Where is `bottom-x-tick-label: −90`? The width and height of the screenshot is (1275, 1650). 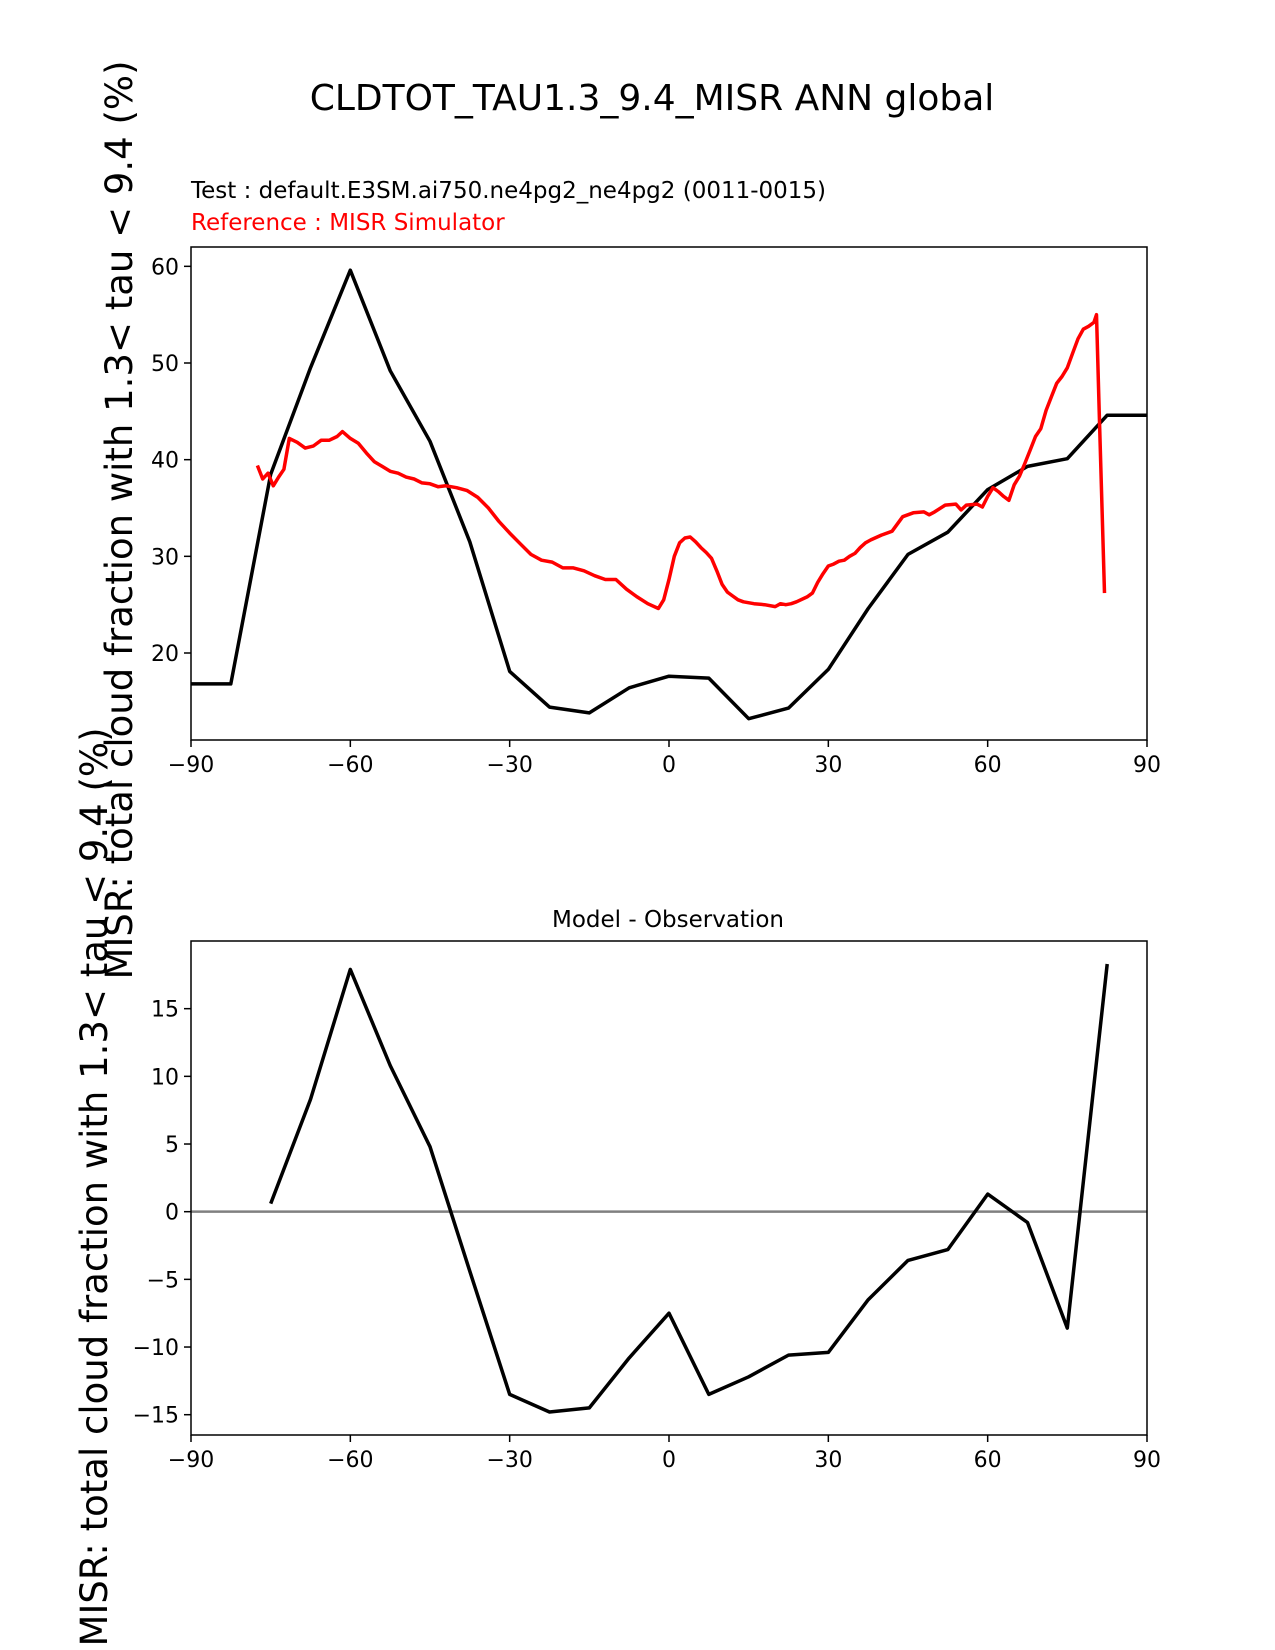 bottom-x-tick-label: −90 is located at coordinates (191, 1460).